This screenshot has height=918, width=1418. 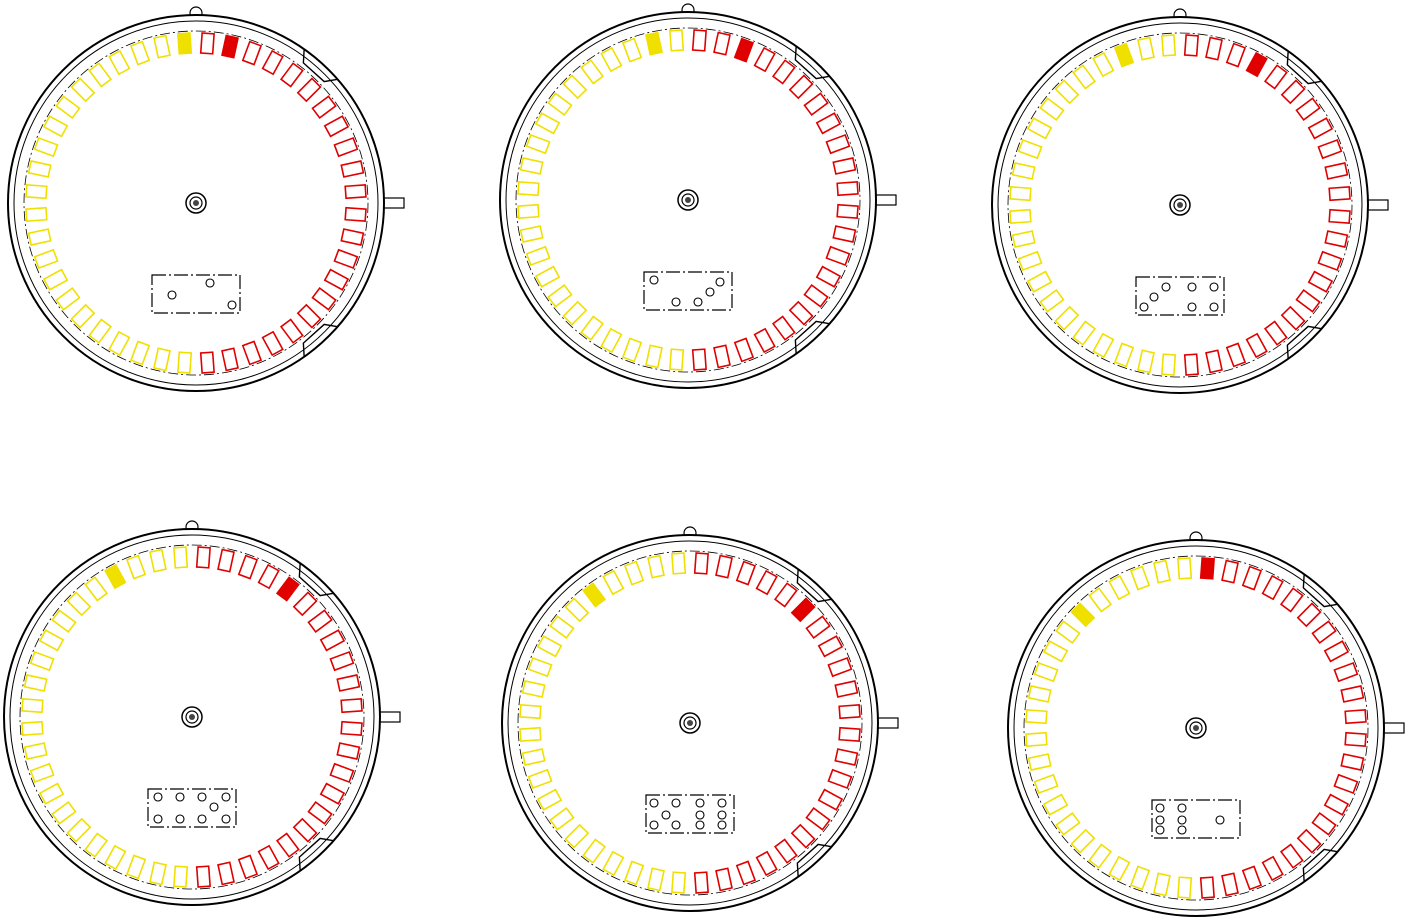 I want to click on dial, so click(x=202, y=713).